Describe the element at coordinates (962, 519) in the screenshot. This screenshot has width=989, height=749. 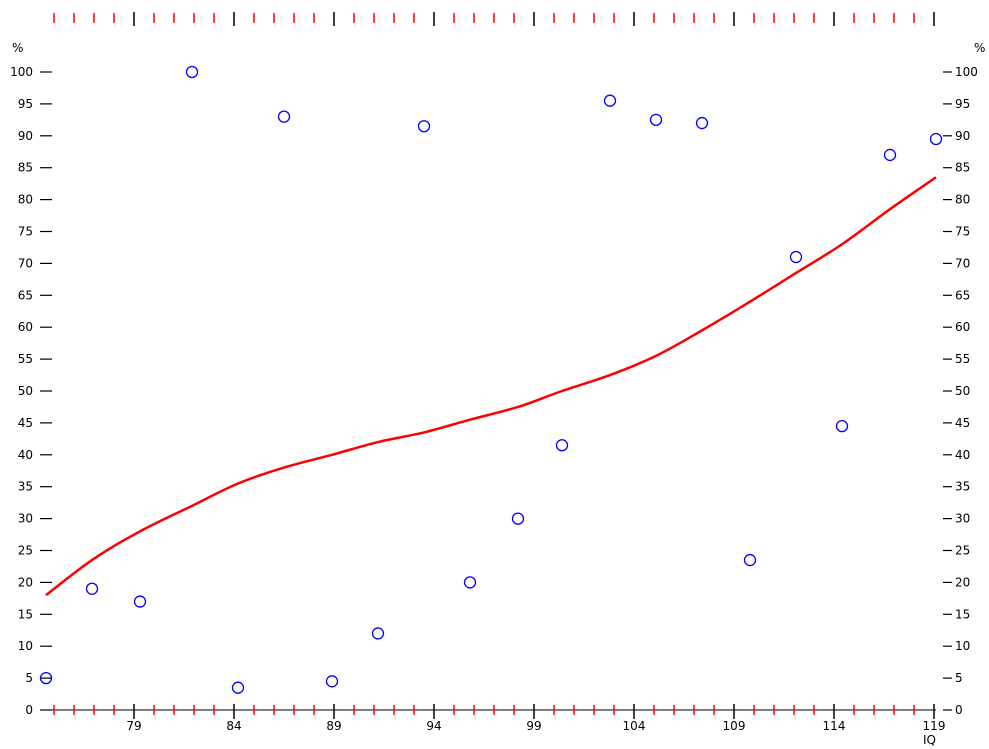
I see `y-tick-label-right: 30` at that location.